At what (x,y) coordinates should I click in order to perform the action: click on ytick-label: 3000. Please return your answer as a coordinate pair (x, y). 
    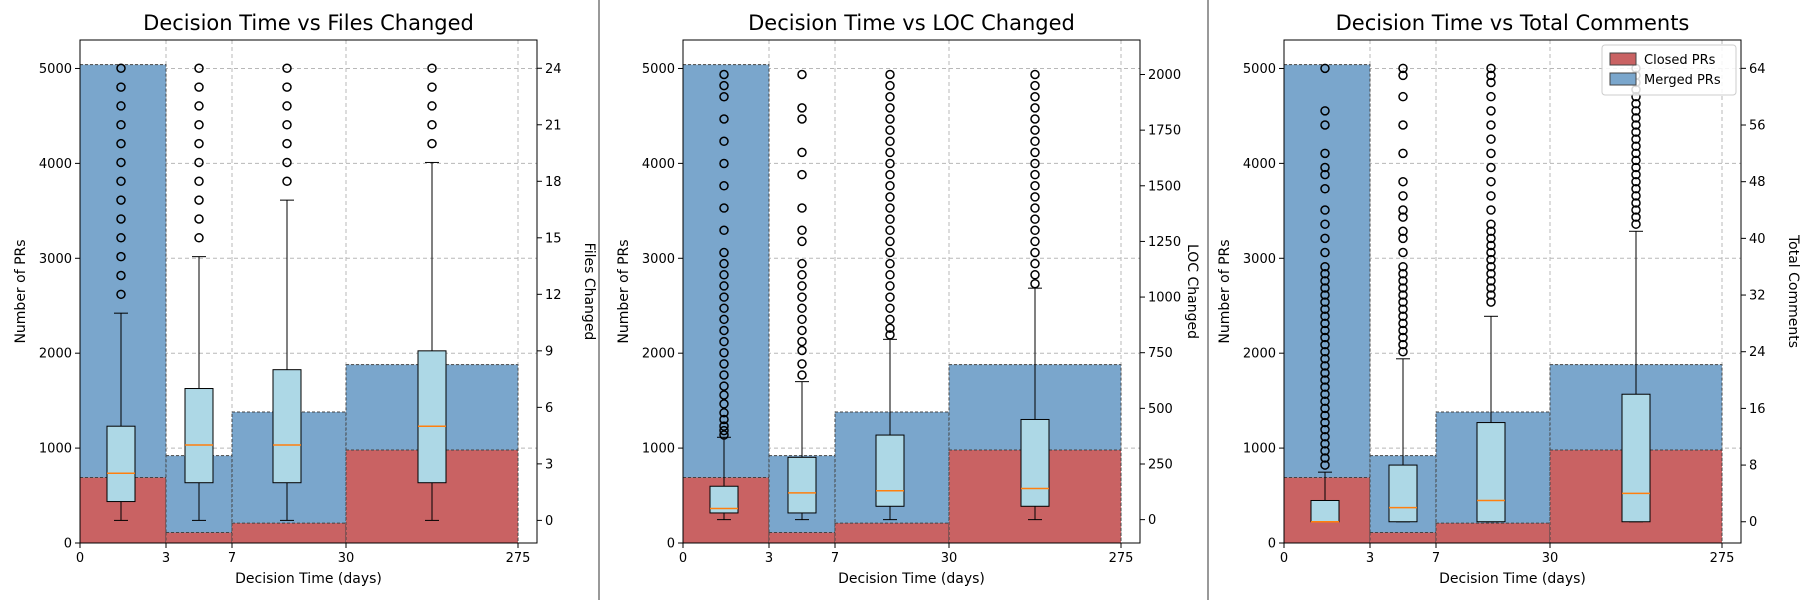
    Looking at the image, I should click on (55, 259).